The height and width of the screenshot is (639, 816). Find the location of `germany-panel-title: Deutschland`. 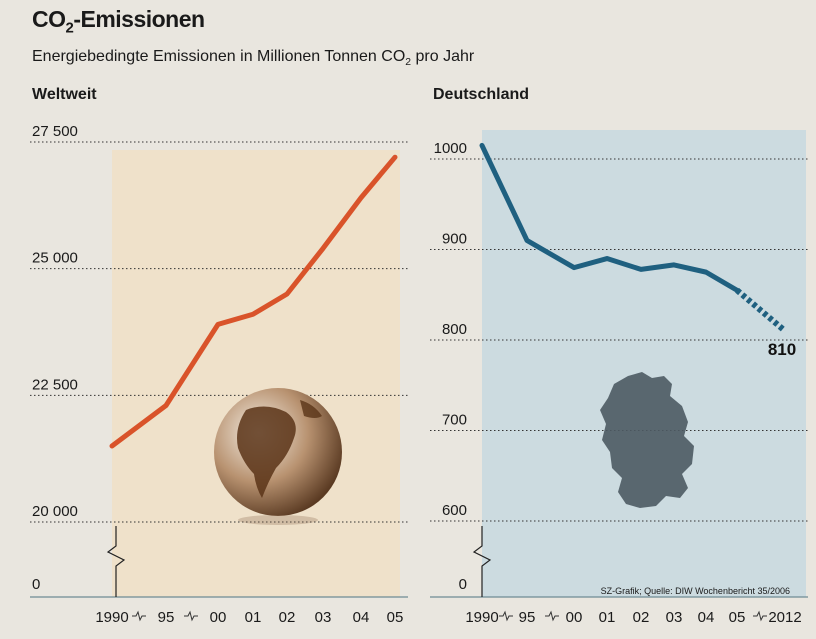

germany-panel-title: Deutschland is located at coordinates (481, 94).